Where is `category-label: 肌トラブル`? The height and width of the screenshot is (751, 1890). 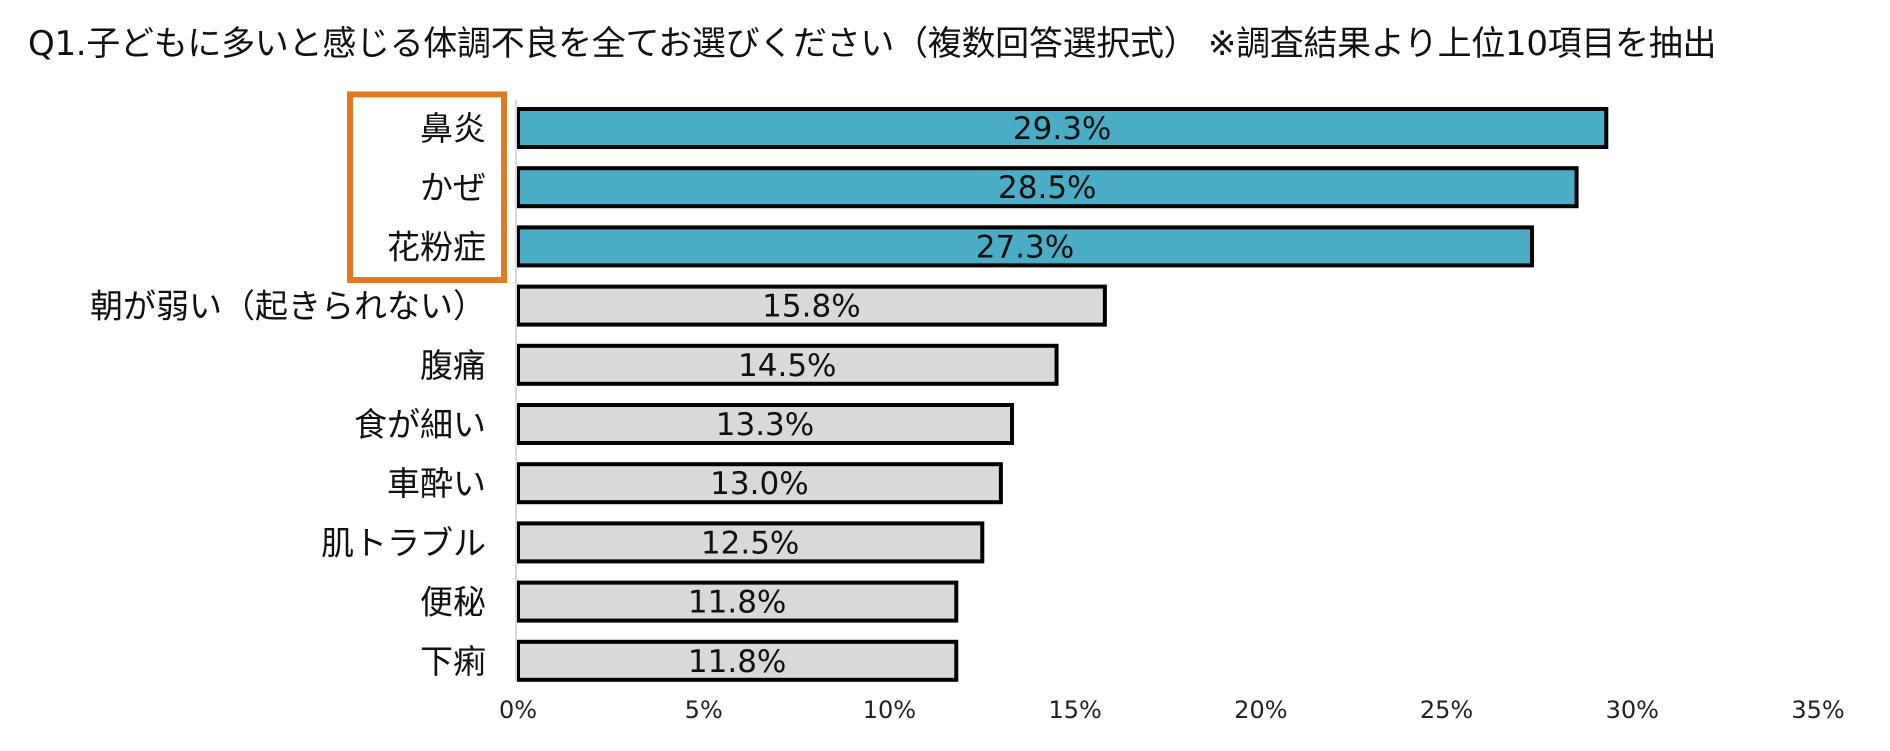 category-label: 肌トラブル is located at coordinates (403, 542).